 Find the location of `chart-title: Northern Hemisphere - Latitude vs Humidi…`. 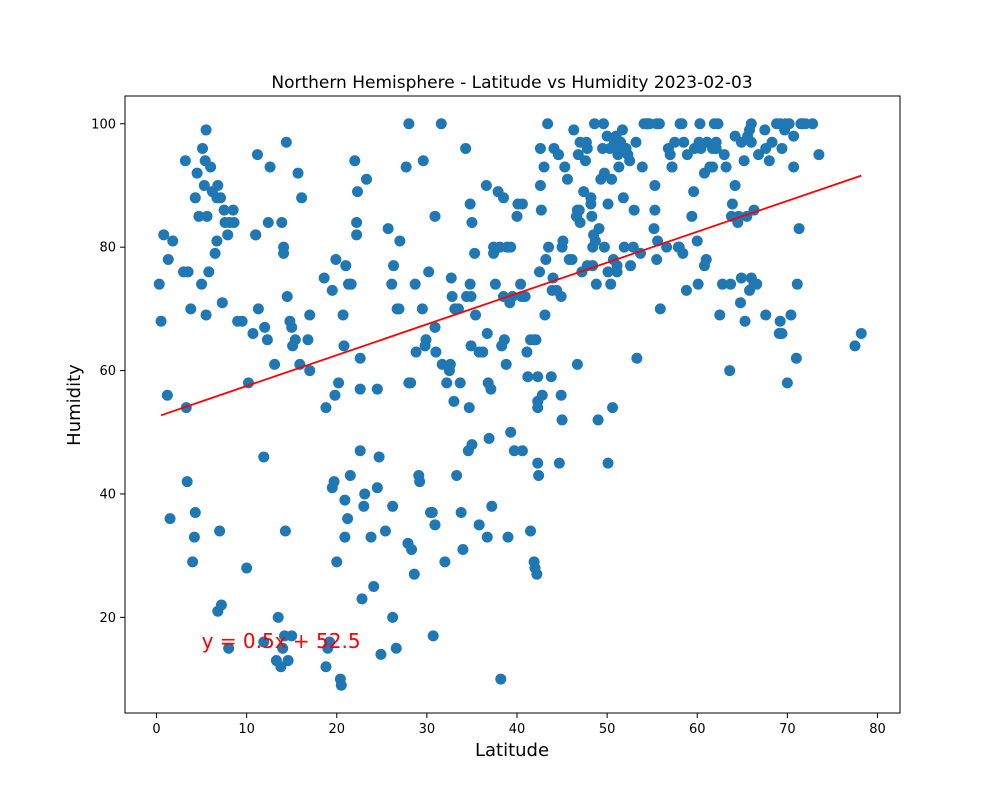

chart-title: Northern Hemisphere - Latitude vs Humidi… is located at coordinates (511, 83).